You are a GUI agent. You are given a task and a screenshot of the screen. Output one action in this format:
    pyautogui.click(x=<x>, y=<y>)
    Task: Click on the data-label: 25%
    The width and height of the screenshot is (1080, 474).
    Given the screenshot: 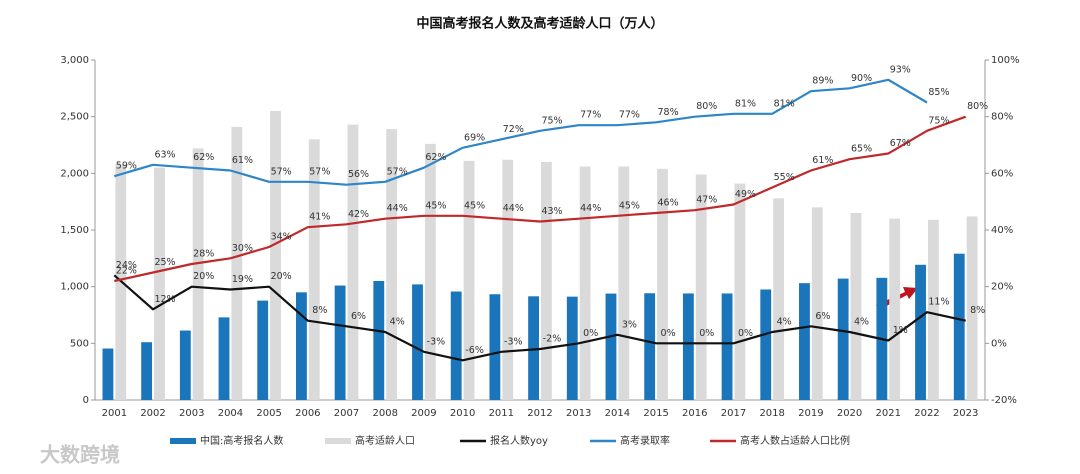 What is the action you would take?
    pyautogui.click(x=164, y=262)
    